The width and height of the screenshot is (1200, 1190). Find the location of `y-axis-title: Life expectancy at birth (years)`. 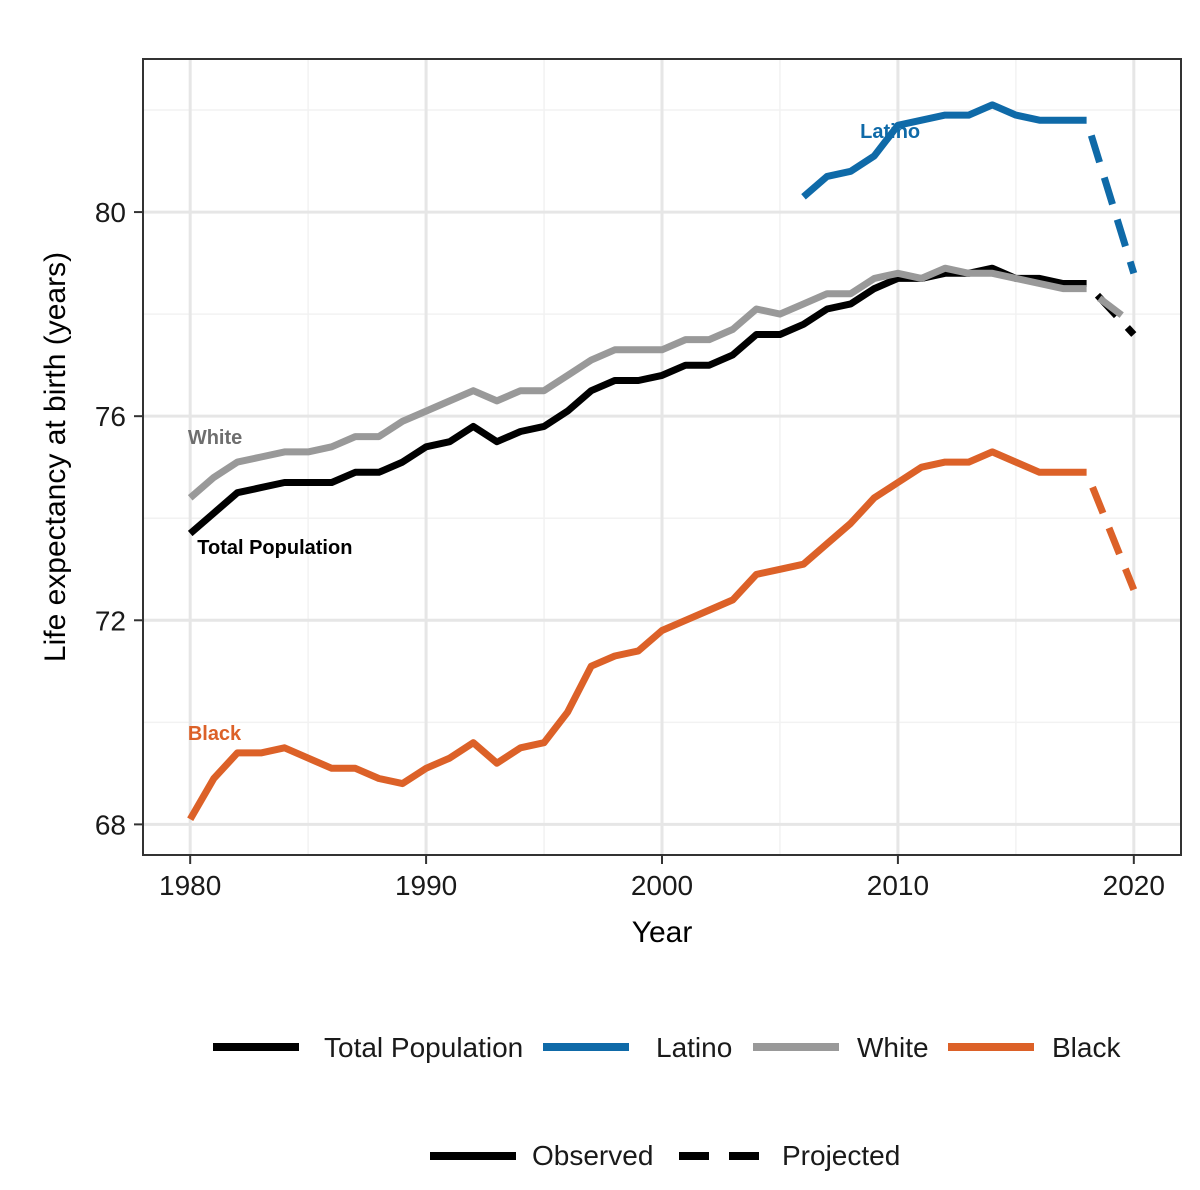

y-axis-title: Life expectancy at birth (years) is located at coordinates (55, 457).